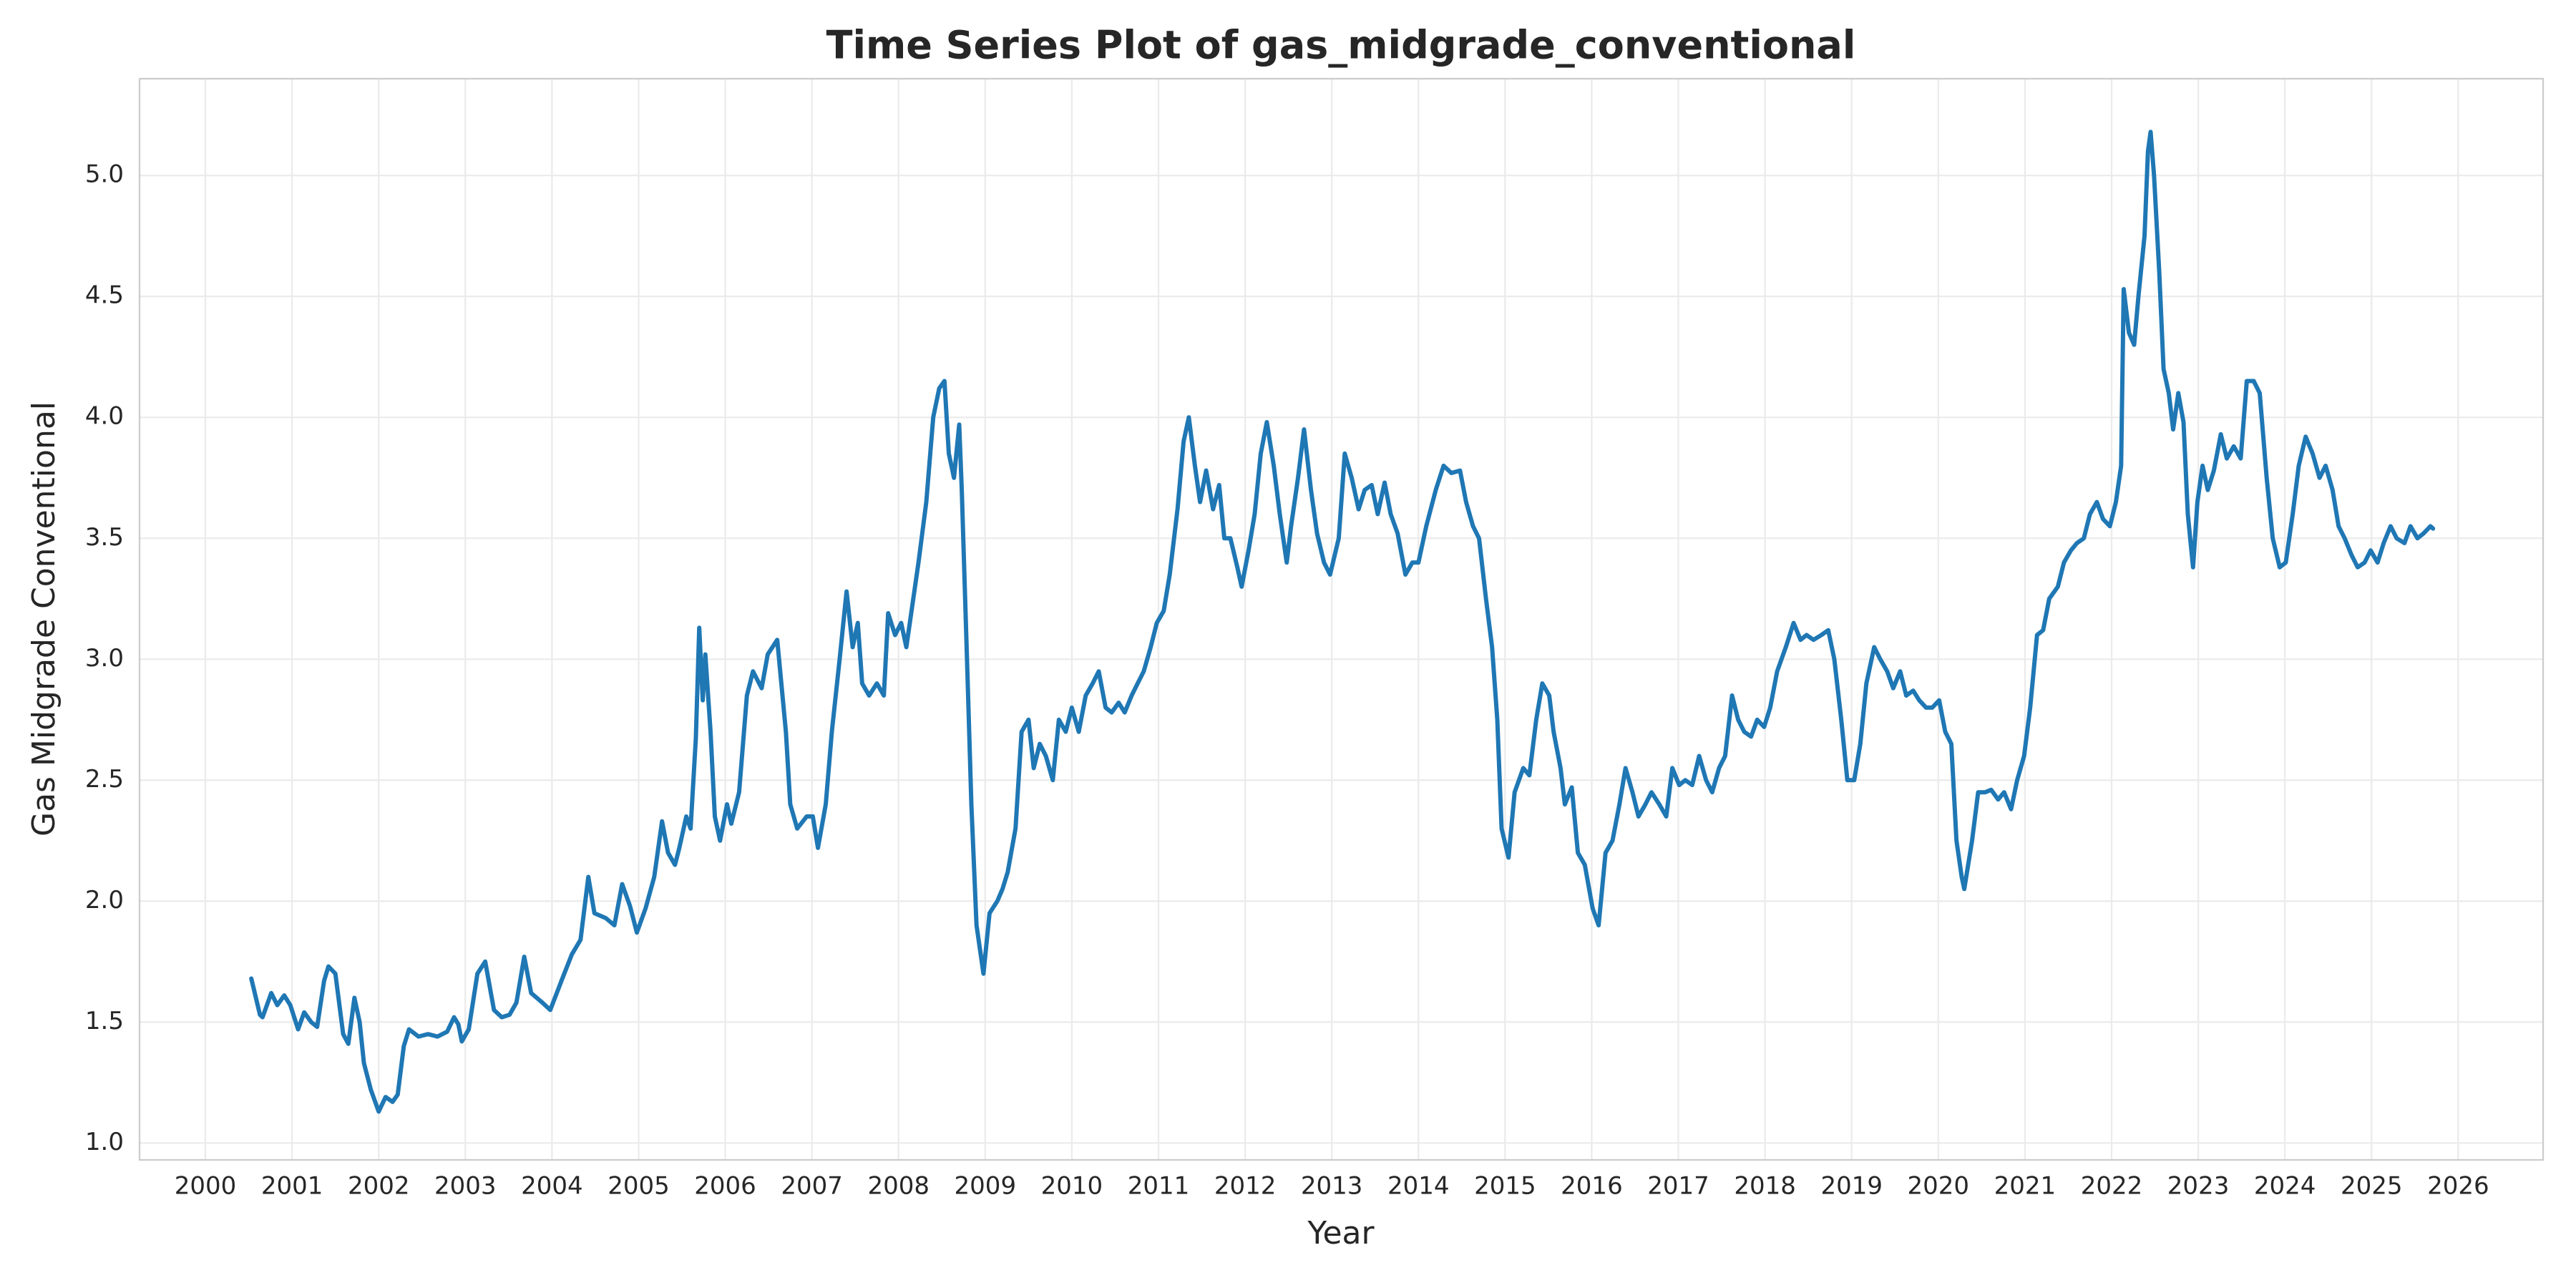  I want to click on y-tick-label: 2.0, so click(104, 900).